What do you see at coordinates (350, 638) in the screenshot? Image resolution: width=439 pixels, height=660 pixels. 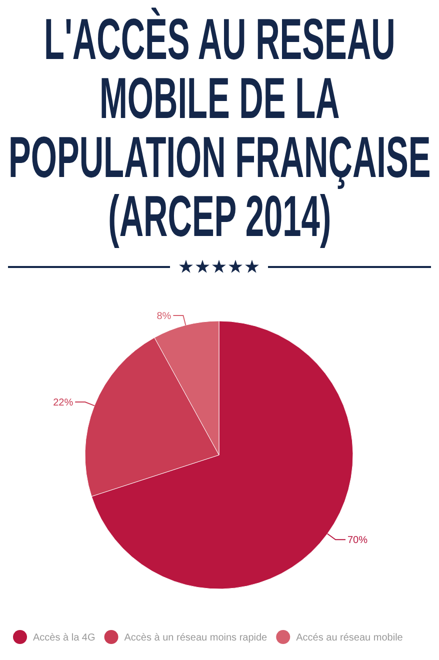 I see `legend-label: Accés au réseau mobile` at bounding box center [350, 638].